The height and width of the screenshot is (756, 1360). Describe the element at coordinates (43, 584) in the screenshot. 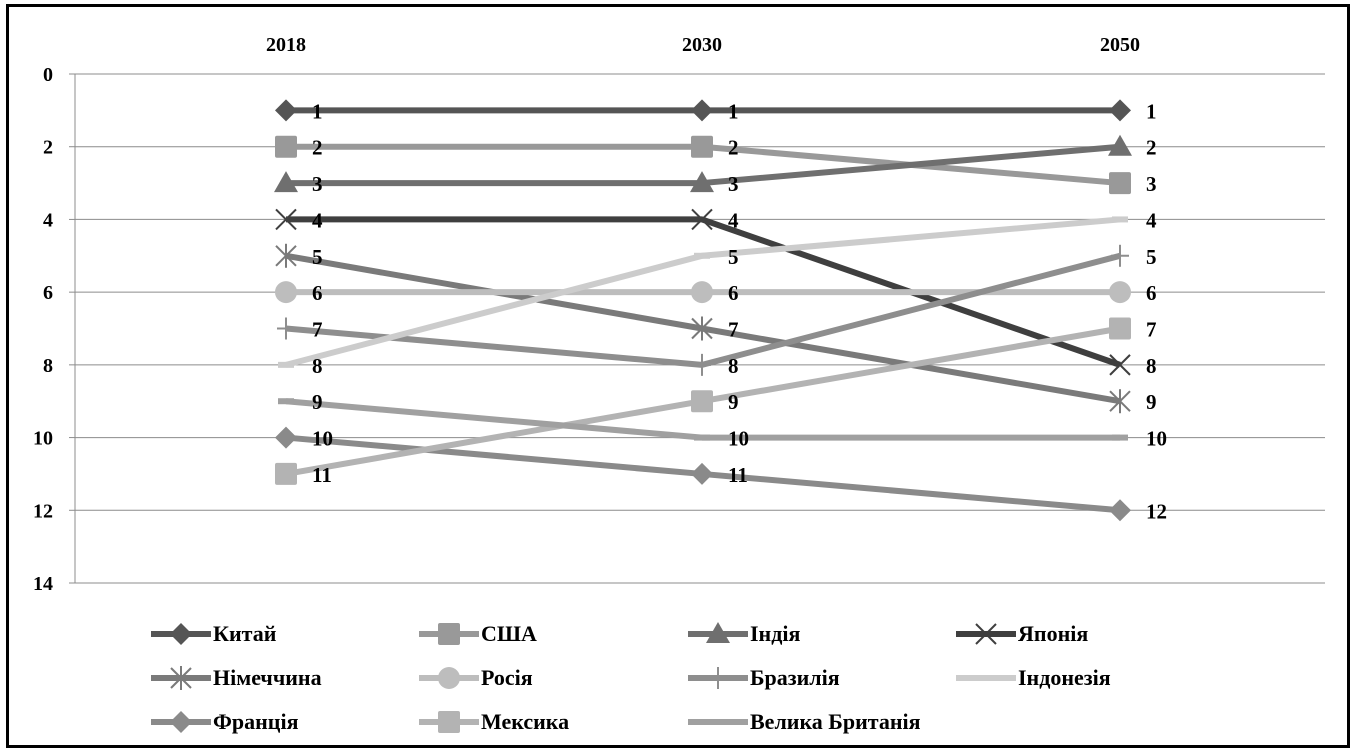

I see `y-tick-label: 14` at that location.